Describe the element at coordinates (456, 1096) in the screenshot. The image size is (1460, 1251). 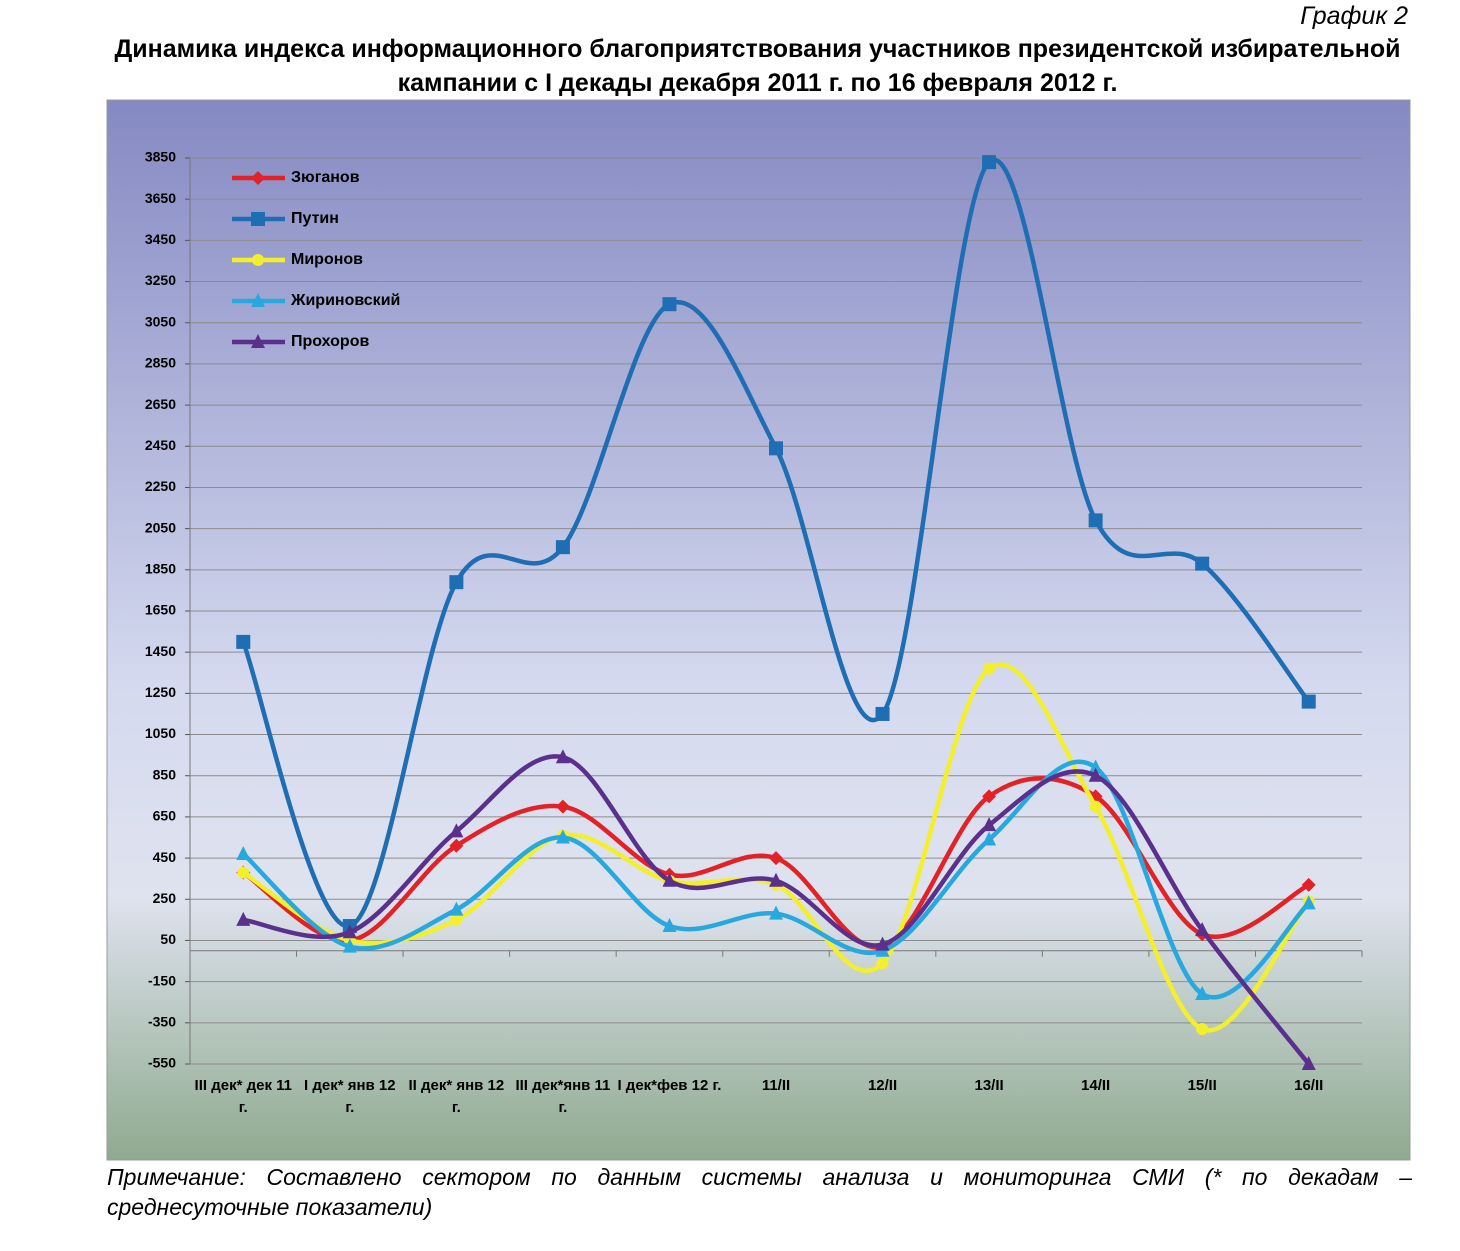
I see `x-tick-label: II дек* янв 12 г.` at that location.